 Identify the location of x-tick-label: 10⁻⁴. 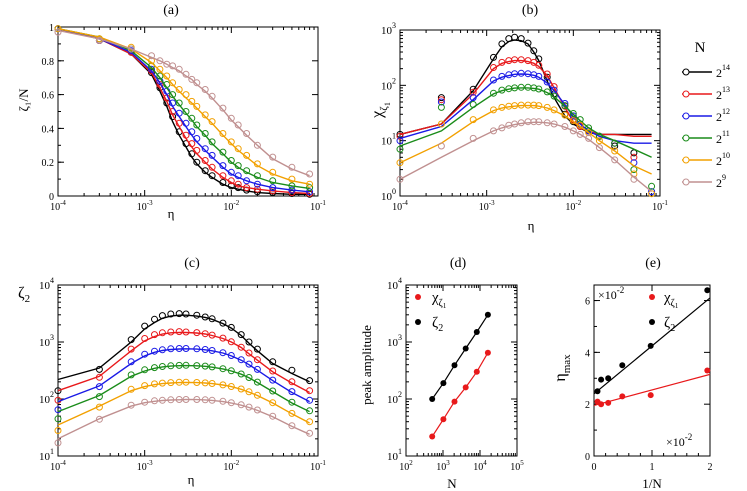
(400, 206).